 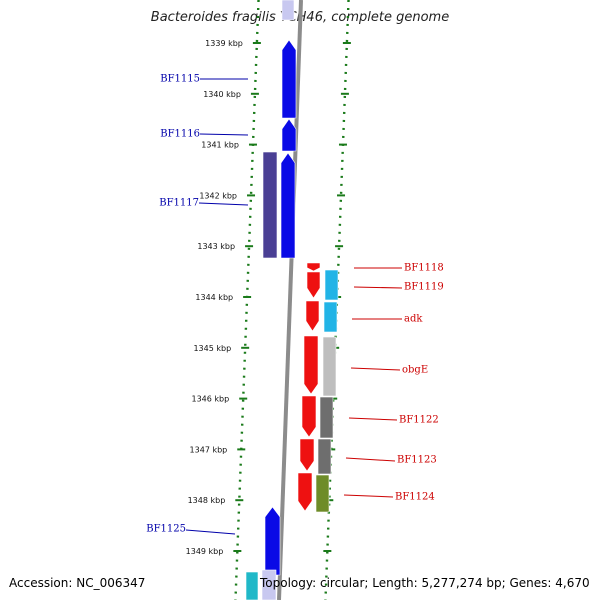 I want to click on gene-label: BF1115, so click(x=180, y=79).